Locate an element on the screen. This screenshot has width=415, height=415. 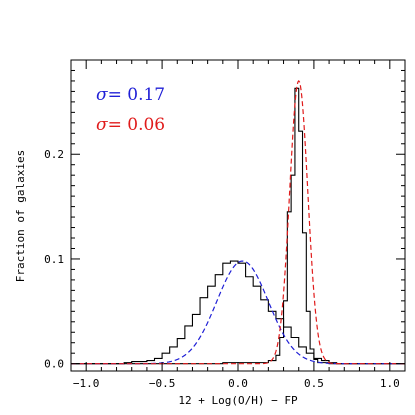
y-tick-label: 0.2 is located at coordinates (54, 154).